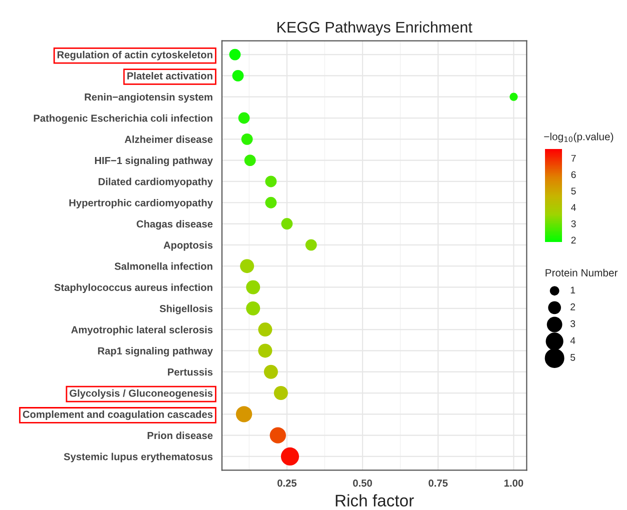 This screenshot has width=627, height=510. I want to click on x-tick-label: 0.75, so click(438, 483).